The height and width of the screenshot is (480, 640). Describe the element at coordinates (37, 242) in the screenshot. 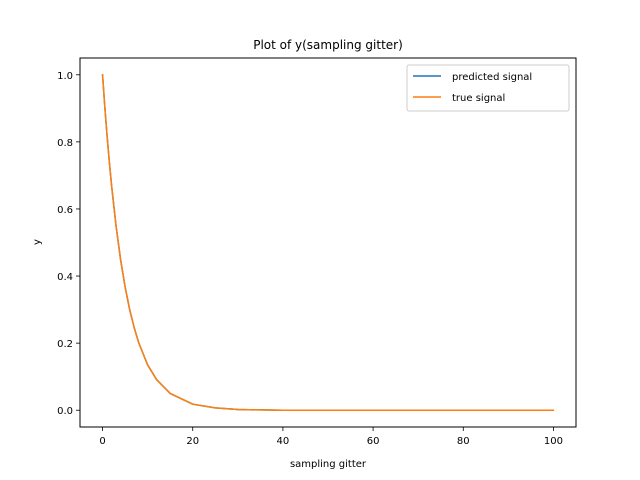

I see `y-axis-label: y` at that location.